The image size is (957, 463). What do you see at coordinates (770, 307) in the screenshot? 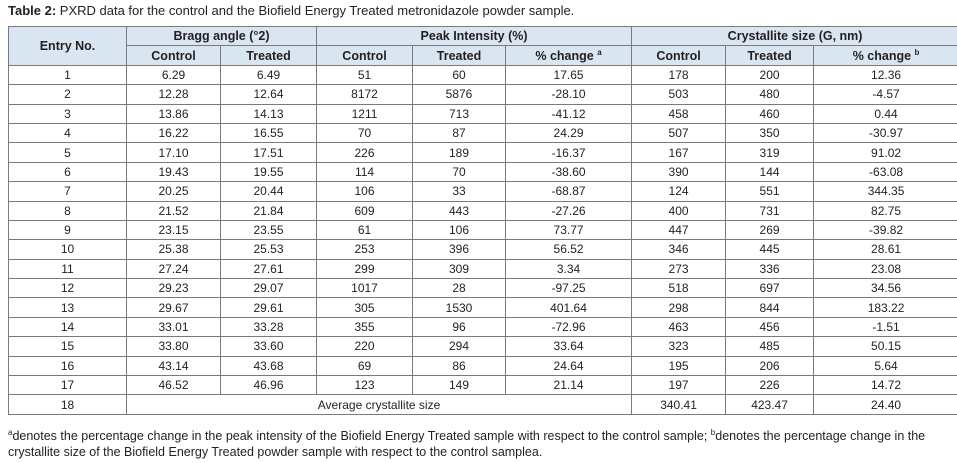
I see `cell-cryst-treated: 844` at bounding box center [770, 307].